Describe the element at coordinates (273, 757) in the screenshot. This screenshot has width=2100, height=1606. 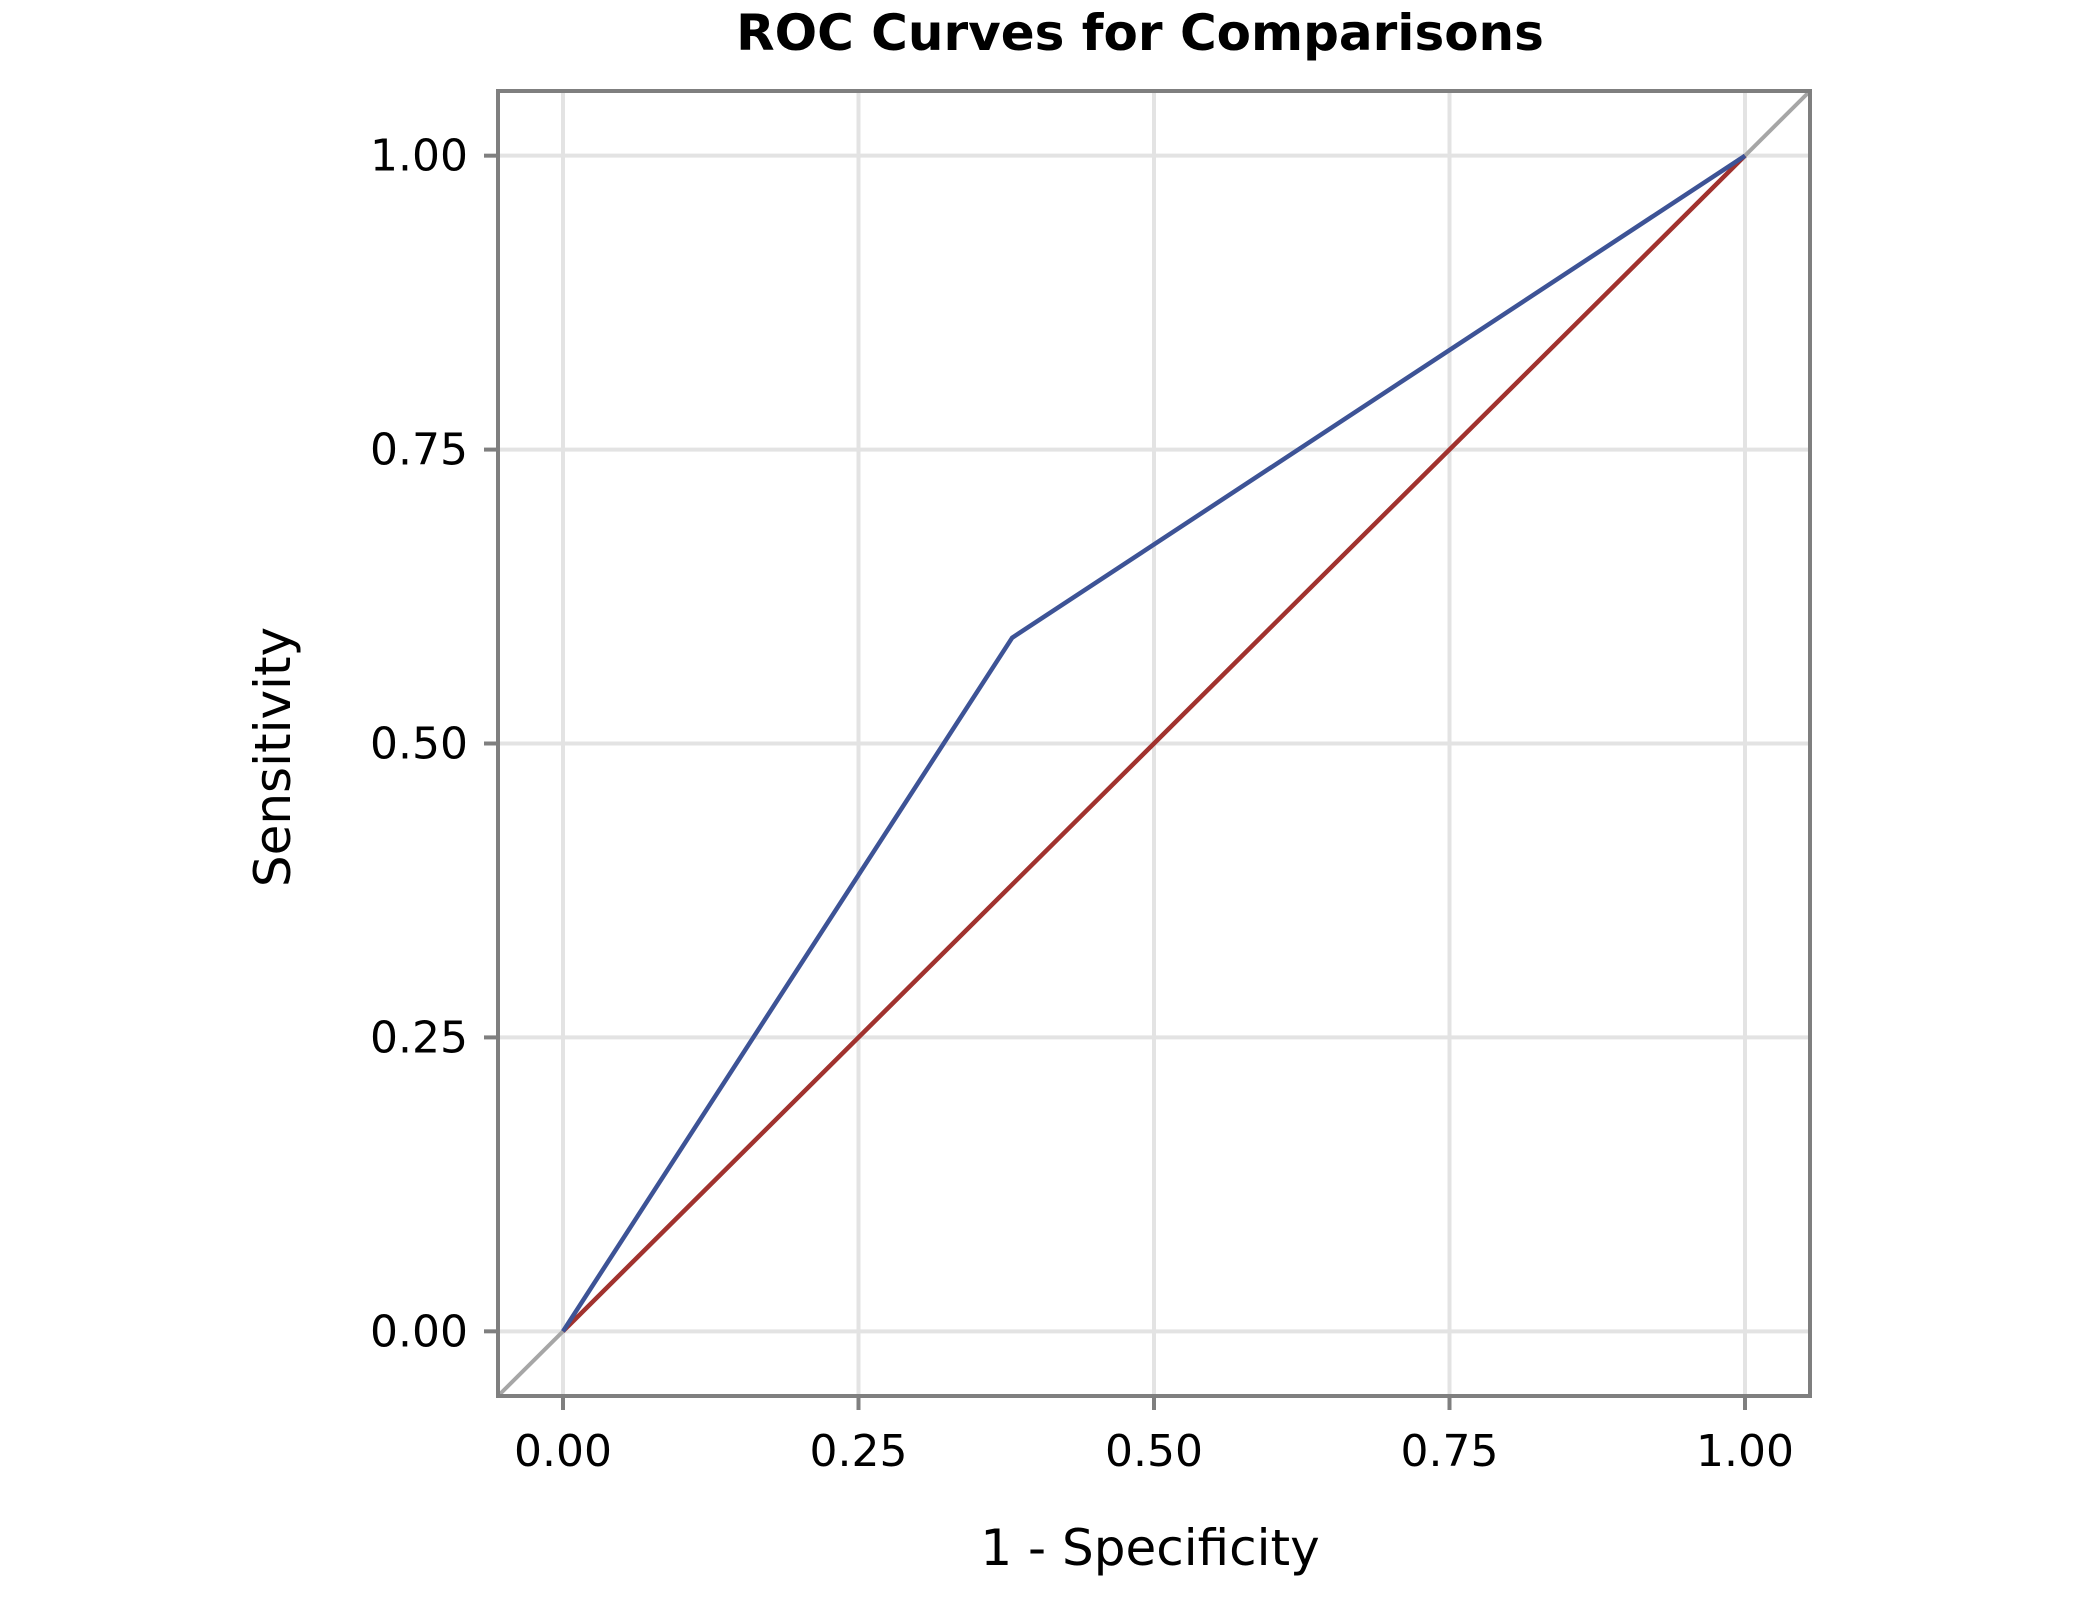
I see `y-axis-label: Sensitivity` at that location.